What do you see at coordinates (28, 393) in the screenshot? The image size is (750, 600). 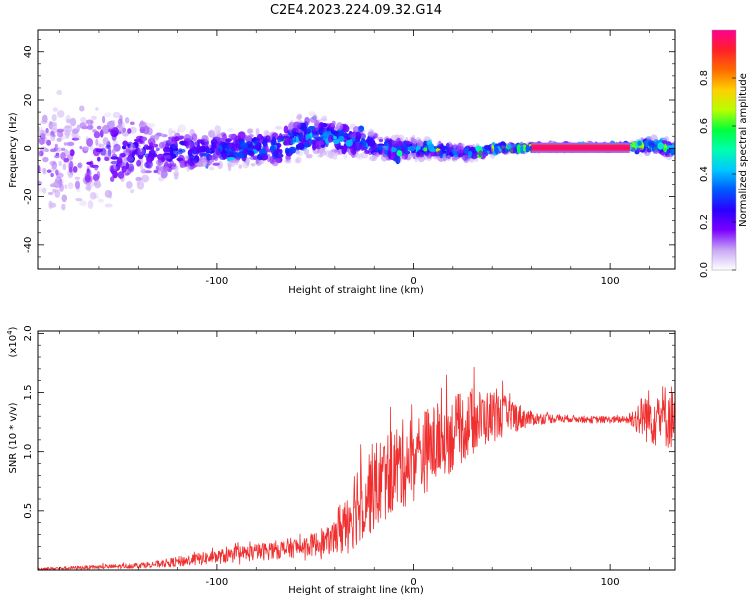 I see `y-tick-label: 1.5` at bounding box center [28, 393].